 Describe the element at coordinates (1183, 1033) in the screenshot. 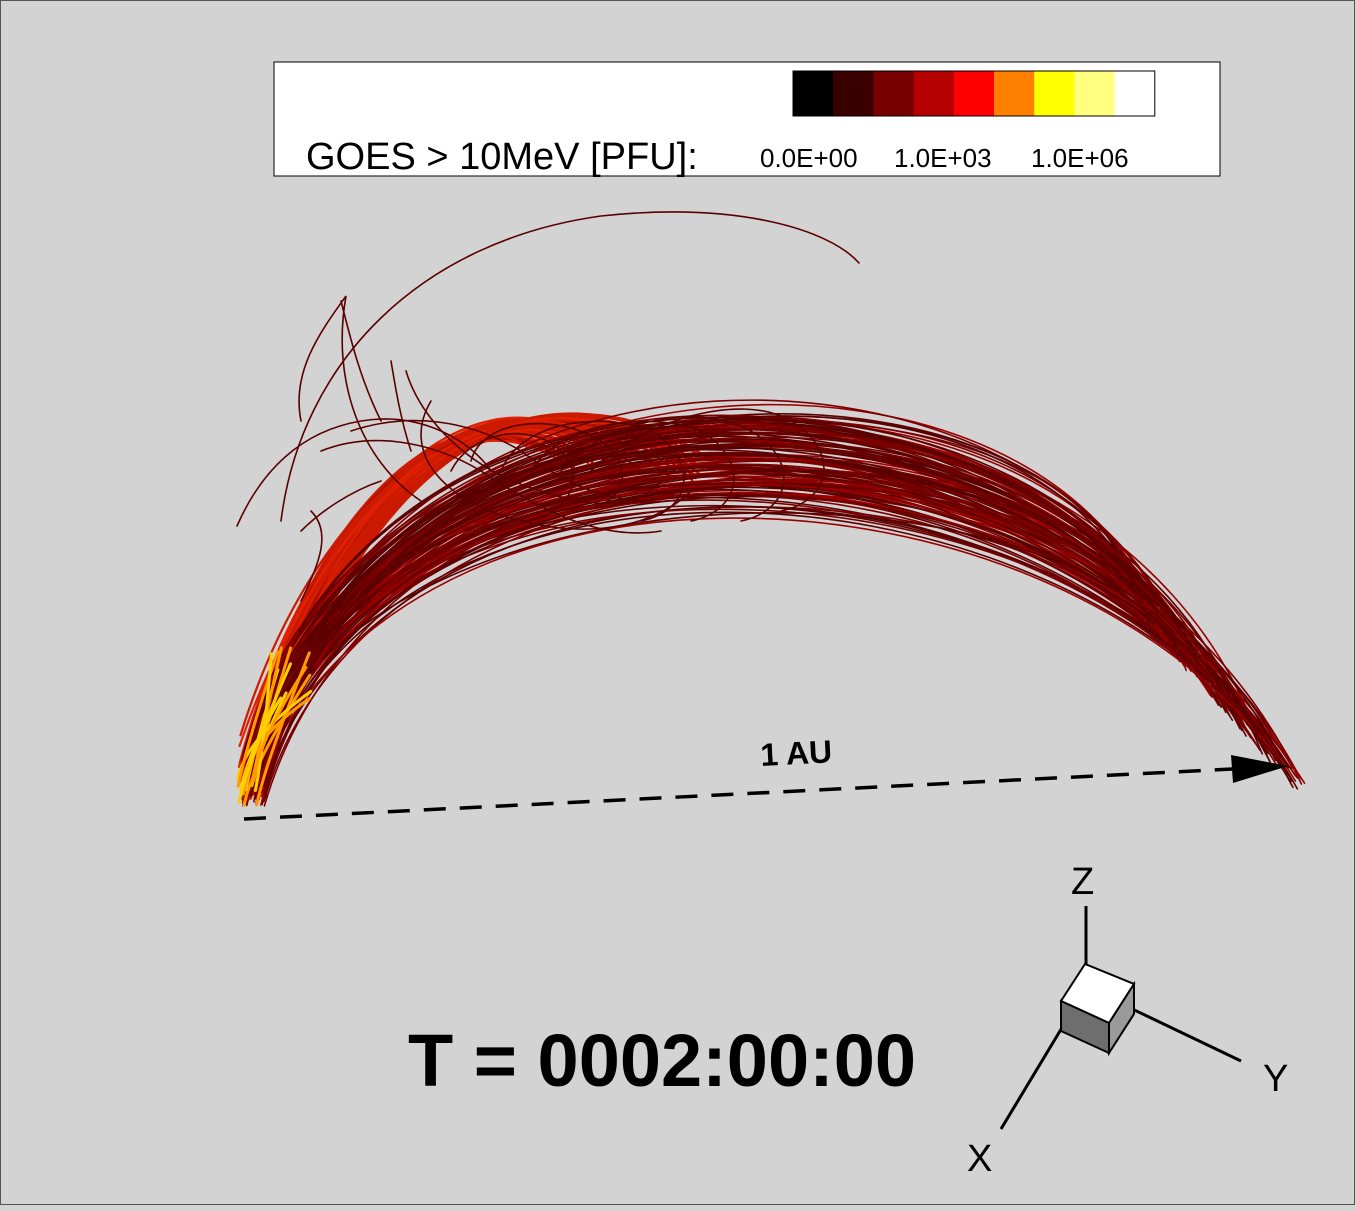

I see `y-axis-line` at that location.